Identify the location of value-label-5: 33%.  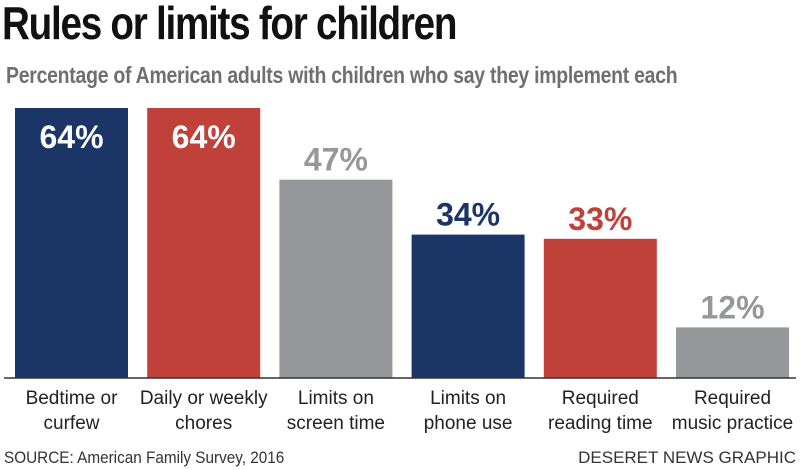
(600, 219).